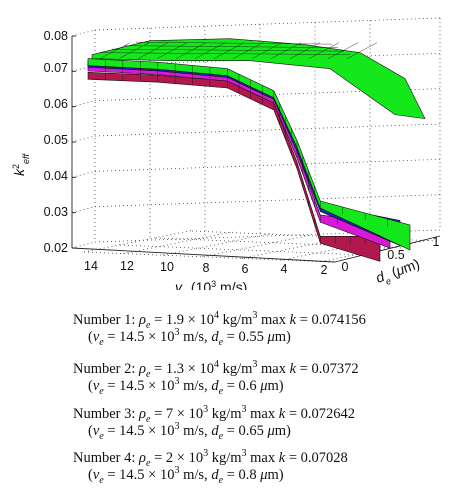 The image size is (459, 500). What do you see at coordinates (258, 79) in the screenshot?
I see `surface-sheet` at bounding box center [258, 79].